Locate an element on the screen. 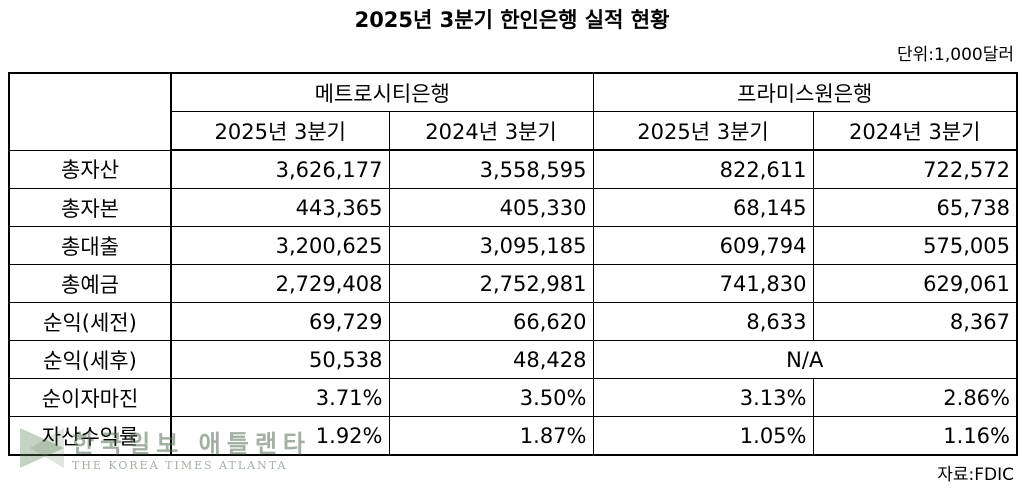  value-cell: 629,061 is located at coordinates (915, 283).